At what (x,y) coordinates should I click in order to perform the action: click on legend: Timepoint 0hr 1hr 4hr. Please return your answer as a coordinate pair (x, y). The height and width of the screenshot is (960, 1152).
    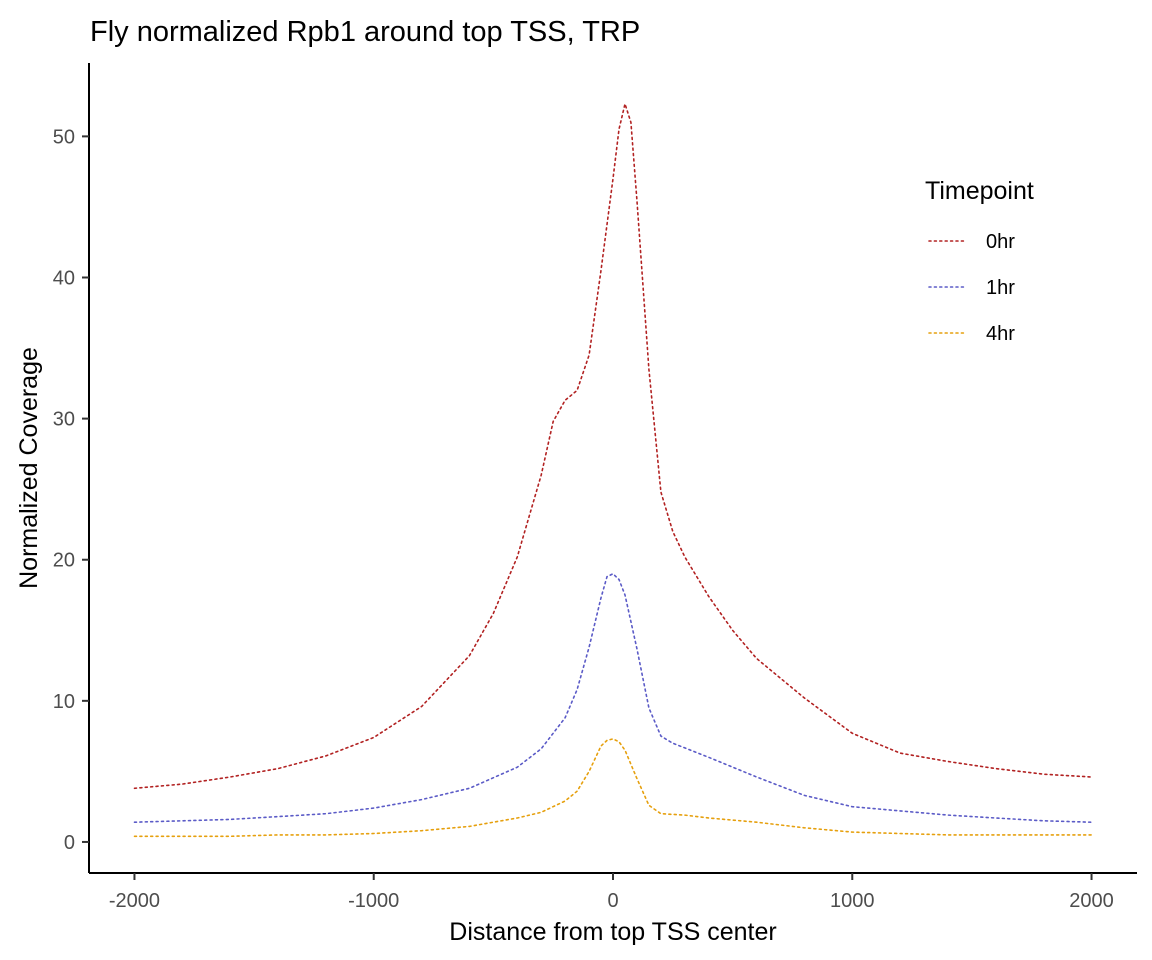
    Looking at the image, I should click on (979, 261).